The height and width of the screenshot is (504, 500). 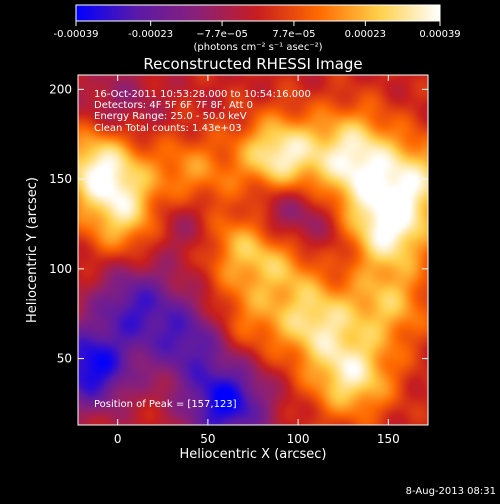 I want to click on y-tick-label: 150, so click(x=60, y=179).